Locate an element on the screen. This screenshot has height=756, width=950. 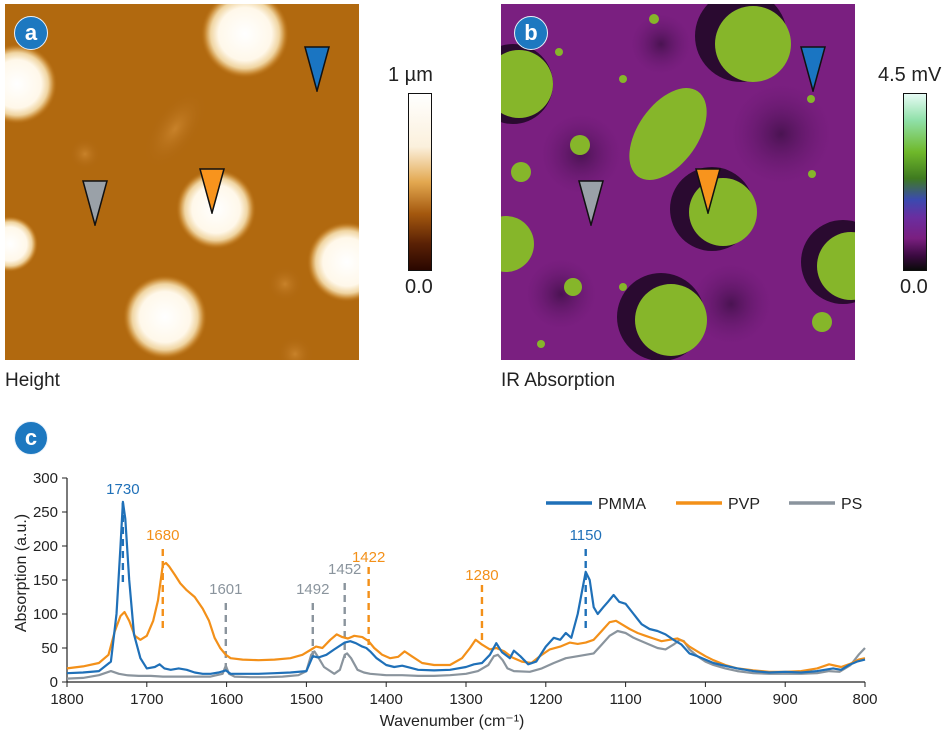
ir-colorbar is located at coordinates (915, 182).